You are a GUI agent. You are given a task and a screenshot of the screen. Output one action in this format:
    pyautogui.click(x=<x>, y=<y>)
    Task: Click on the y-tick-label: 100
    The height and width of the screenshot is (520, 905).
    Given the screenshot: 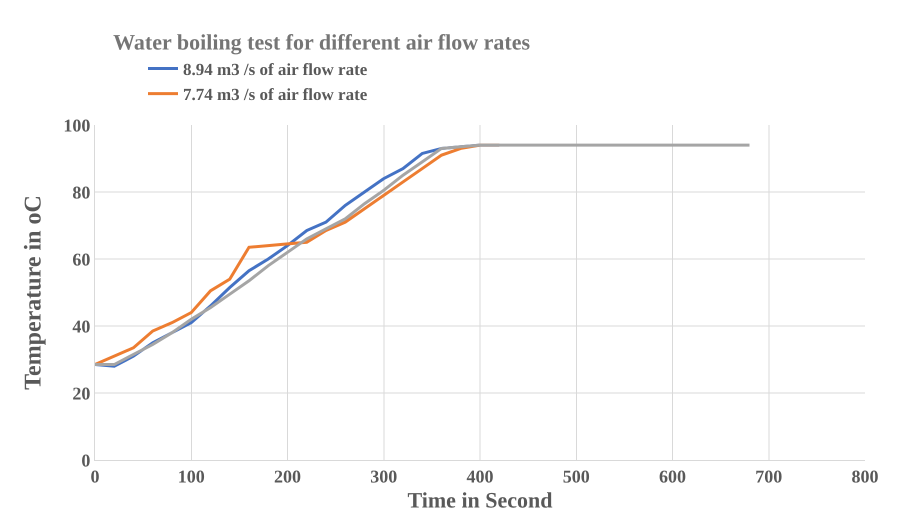 What is the action you would take?
    pyautogui.click(x=76, y=125)
    